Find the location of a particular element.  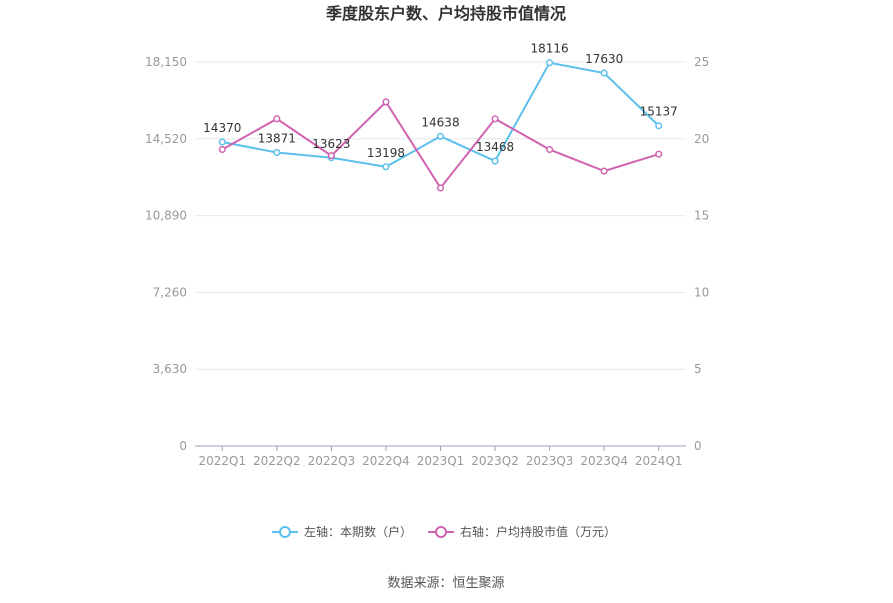

x-axis-tick: 2023Q1 is located at coordinates (441, 461).